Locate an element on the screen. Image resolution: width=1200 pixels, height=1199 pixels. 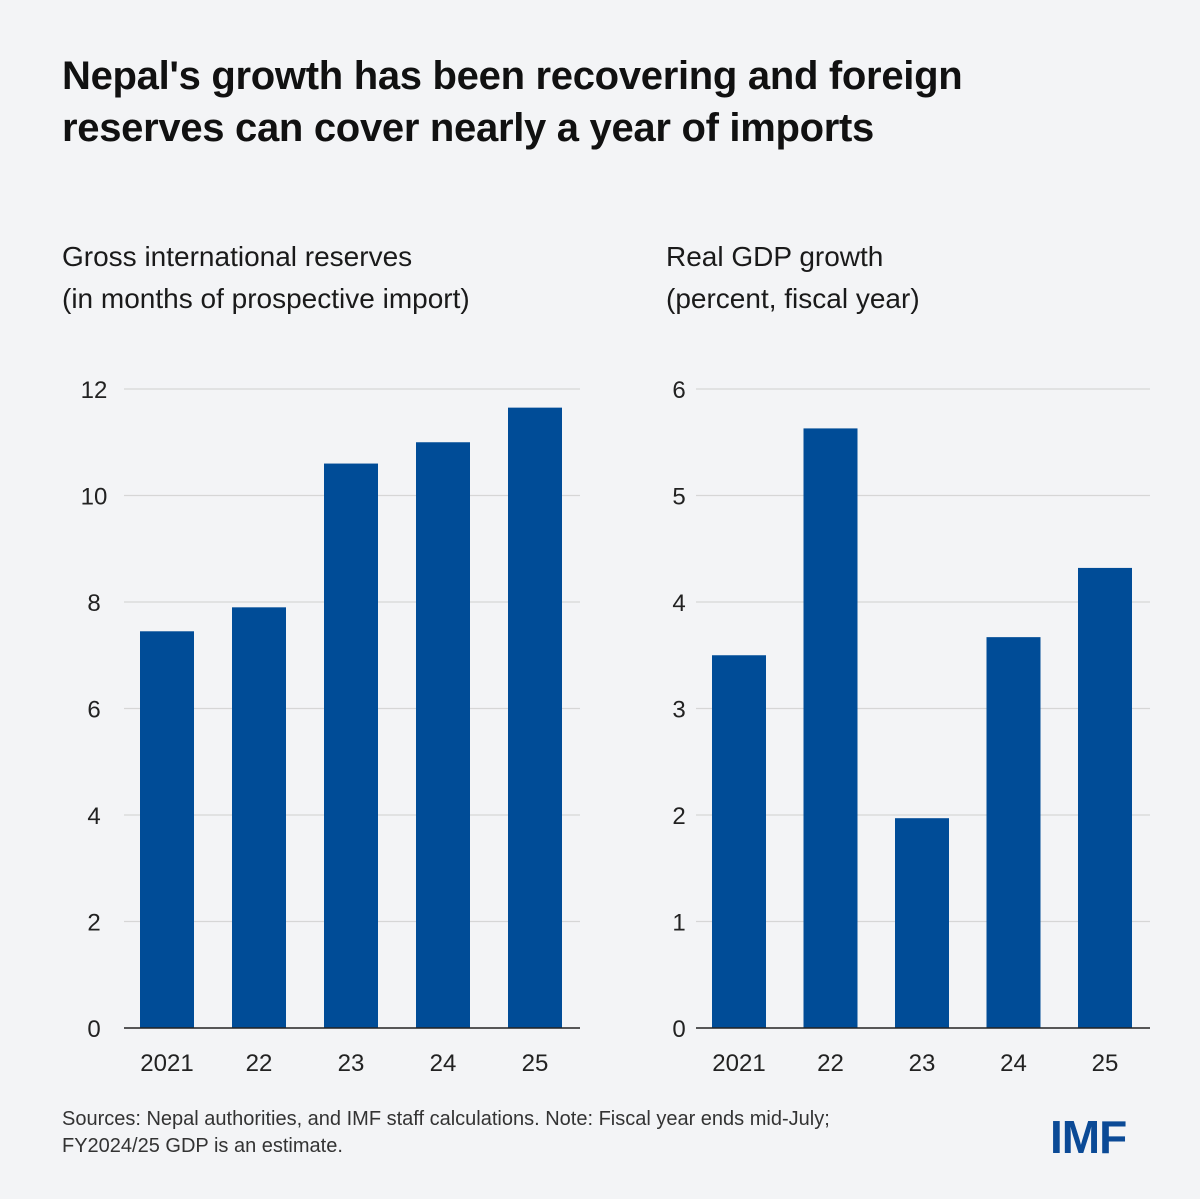
y-tick-label: 3 is located at coordinates (678, 710).